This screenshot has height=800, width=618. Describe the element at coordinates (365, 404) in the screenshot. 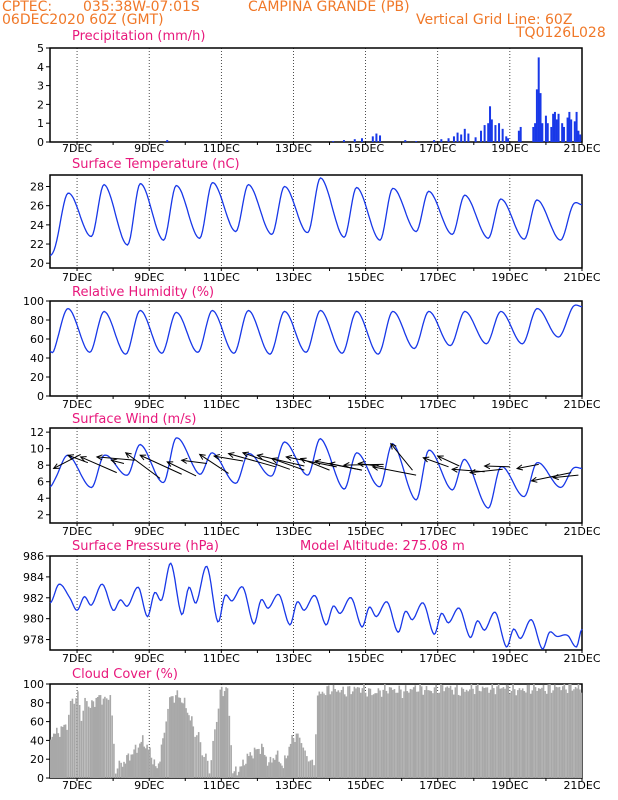

I see `x-tick-label: 15DEC` at that location.